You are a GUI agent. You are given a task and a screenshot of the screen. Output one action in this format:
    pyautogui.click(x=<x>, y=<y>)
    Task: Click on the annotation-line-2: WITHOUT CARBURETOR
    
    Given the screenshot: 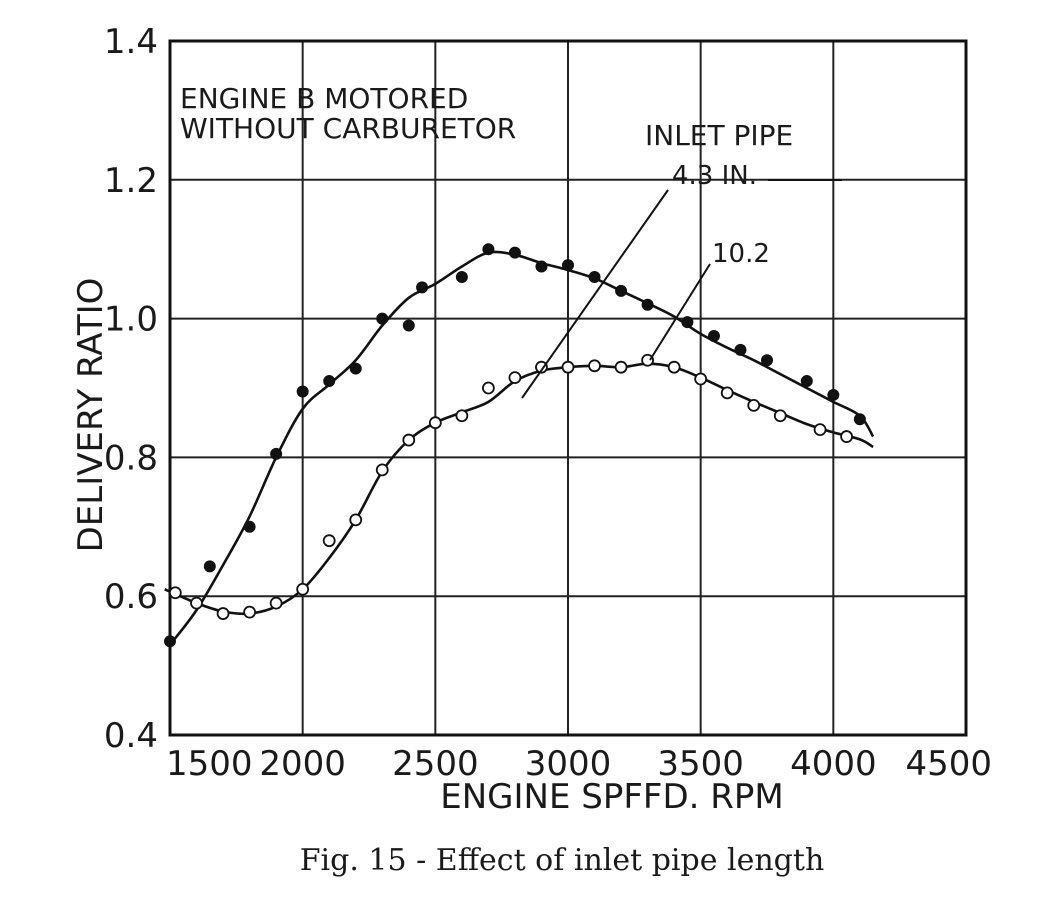 What is the action you would take?
    pyautogui.click(x=348, y=128)
    